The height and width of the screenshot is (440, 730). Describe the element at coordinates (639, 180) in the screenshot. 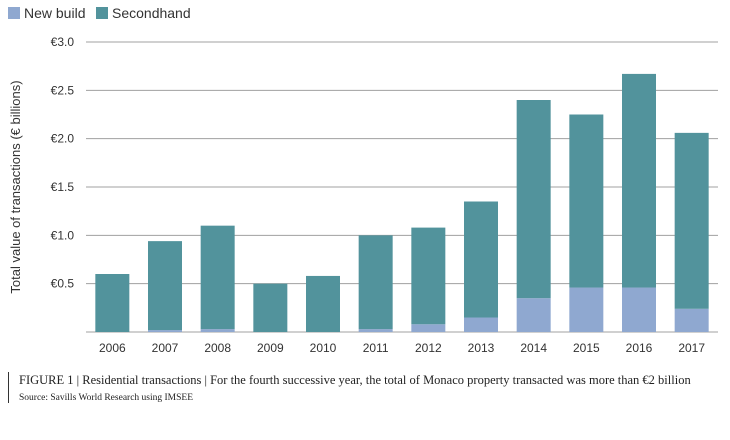

I see `bar-secondhand-2016` at that location.